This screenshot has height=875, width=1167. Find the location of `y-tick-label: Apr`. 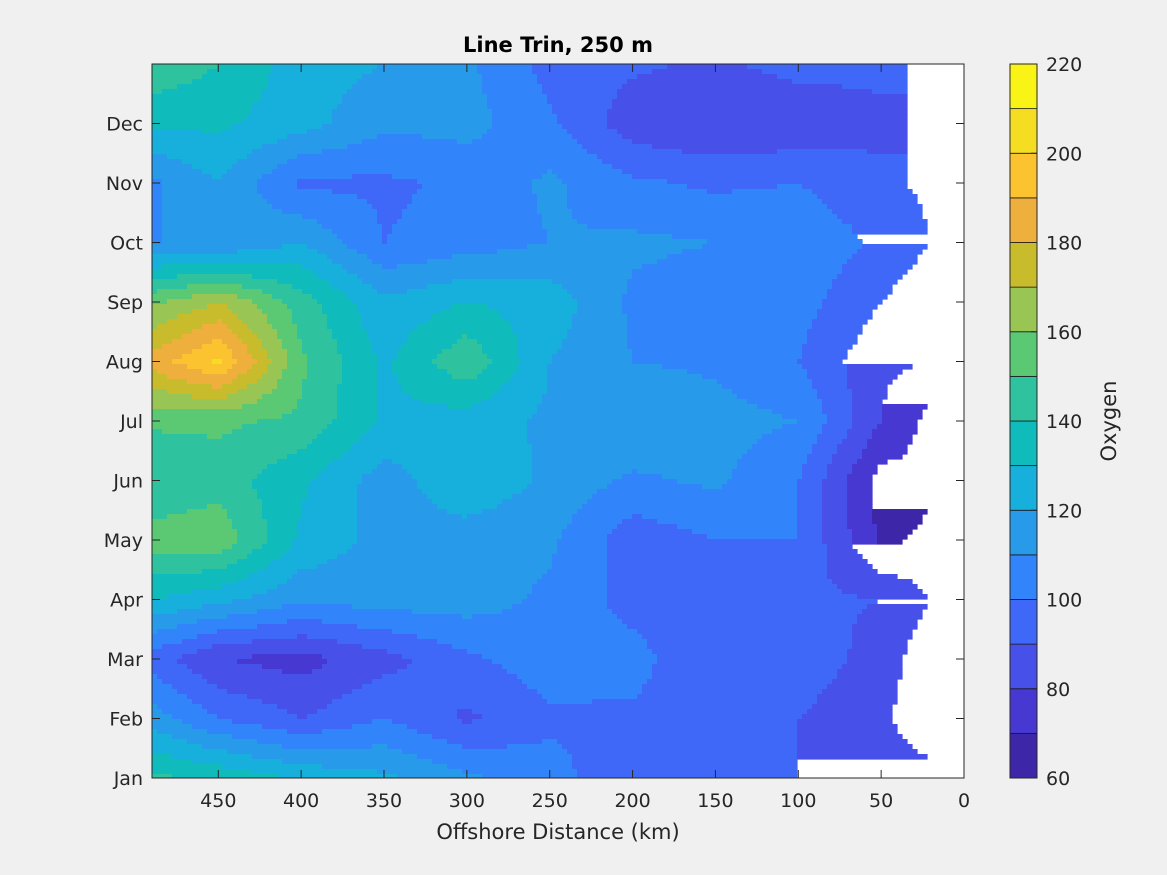

y-tick-label: Apr is located at coordinates (126, 601).